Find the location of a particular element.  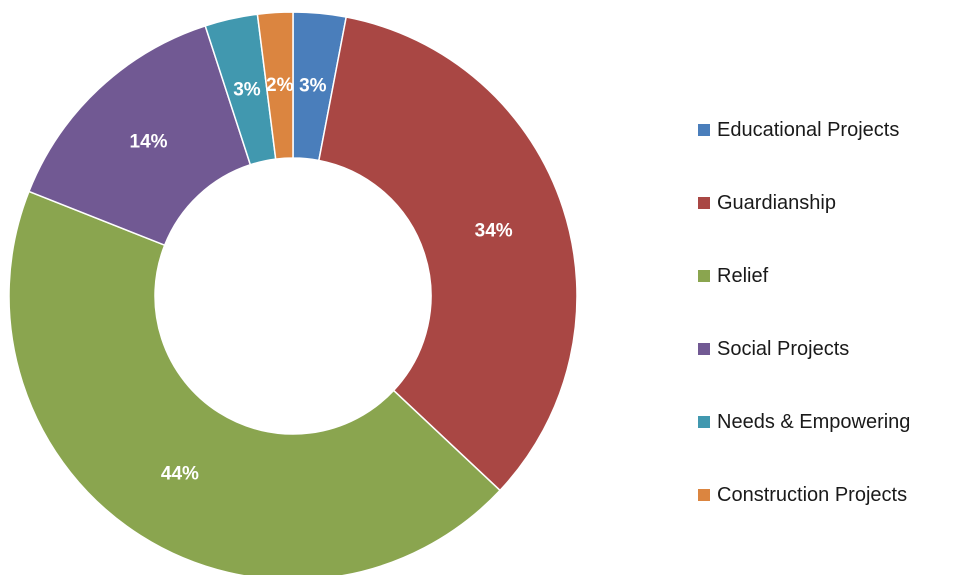

legend-item-guardianship: Guardianship is located at coordinates (829, 226).